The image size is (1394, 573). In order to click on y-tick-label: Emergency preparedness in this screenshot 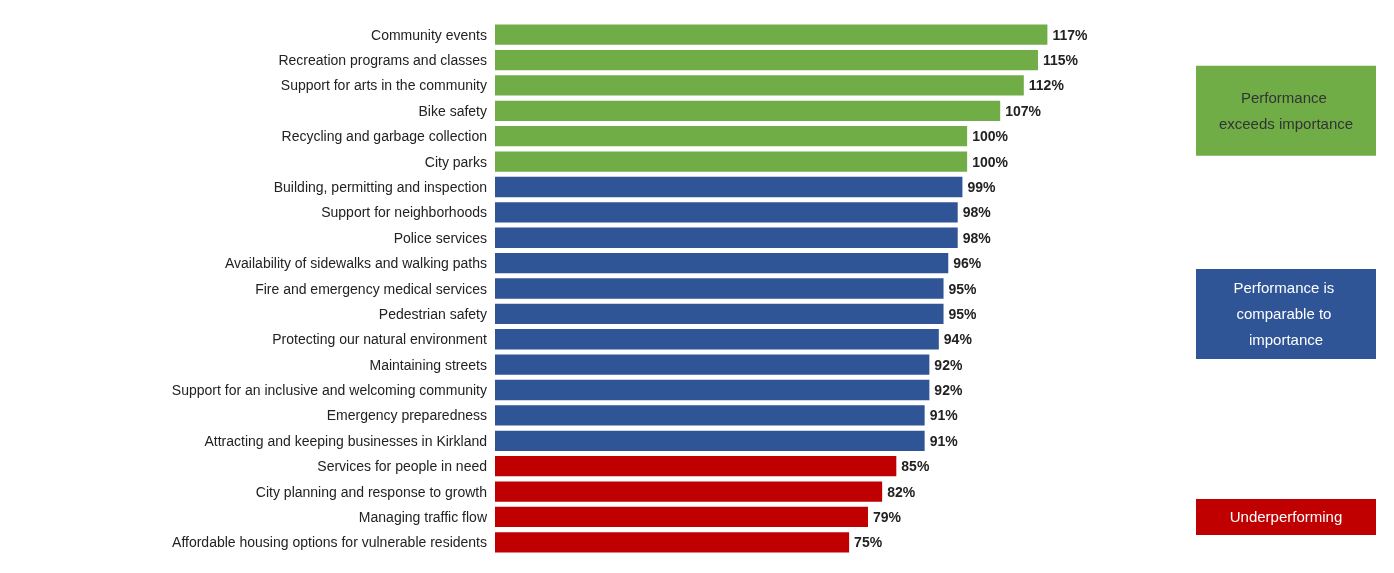, I will do `click(406, 415)`.